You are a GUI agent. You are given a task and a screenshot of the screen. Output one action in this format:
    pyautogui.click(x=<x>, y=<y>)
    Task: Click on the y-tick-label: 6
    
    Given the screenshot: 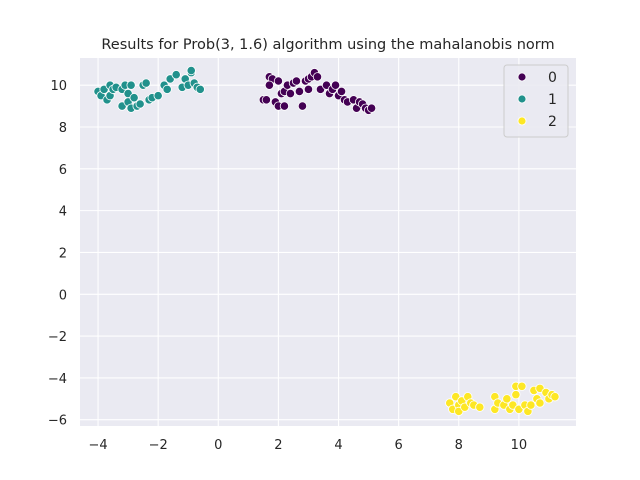 What is the action you would take?
    pyautogui.click(x=63, y=170)
    